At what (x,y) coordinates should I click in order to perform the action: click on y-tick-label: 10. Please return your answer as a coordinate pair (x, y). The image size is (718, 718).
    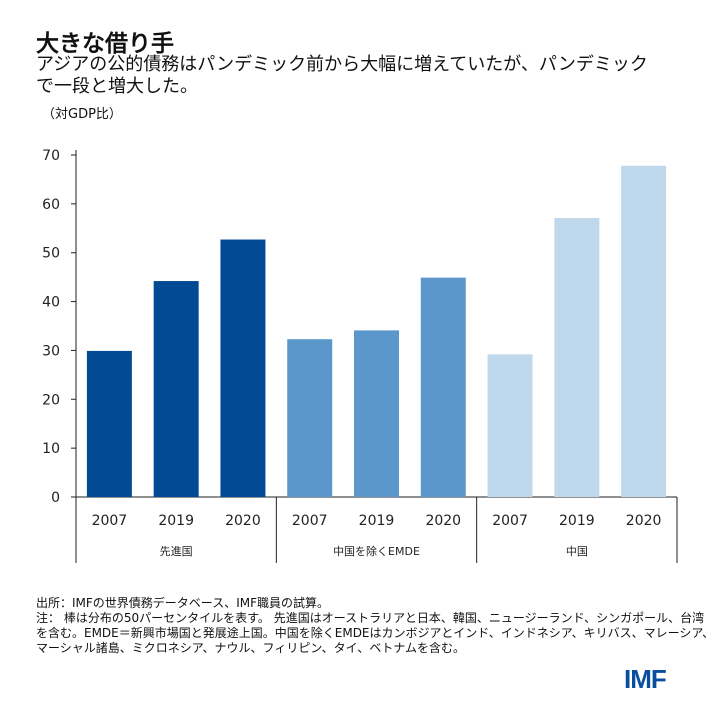
    Looking at the image, I should click on (51, 449).